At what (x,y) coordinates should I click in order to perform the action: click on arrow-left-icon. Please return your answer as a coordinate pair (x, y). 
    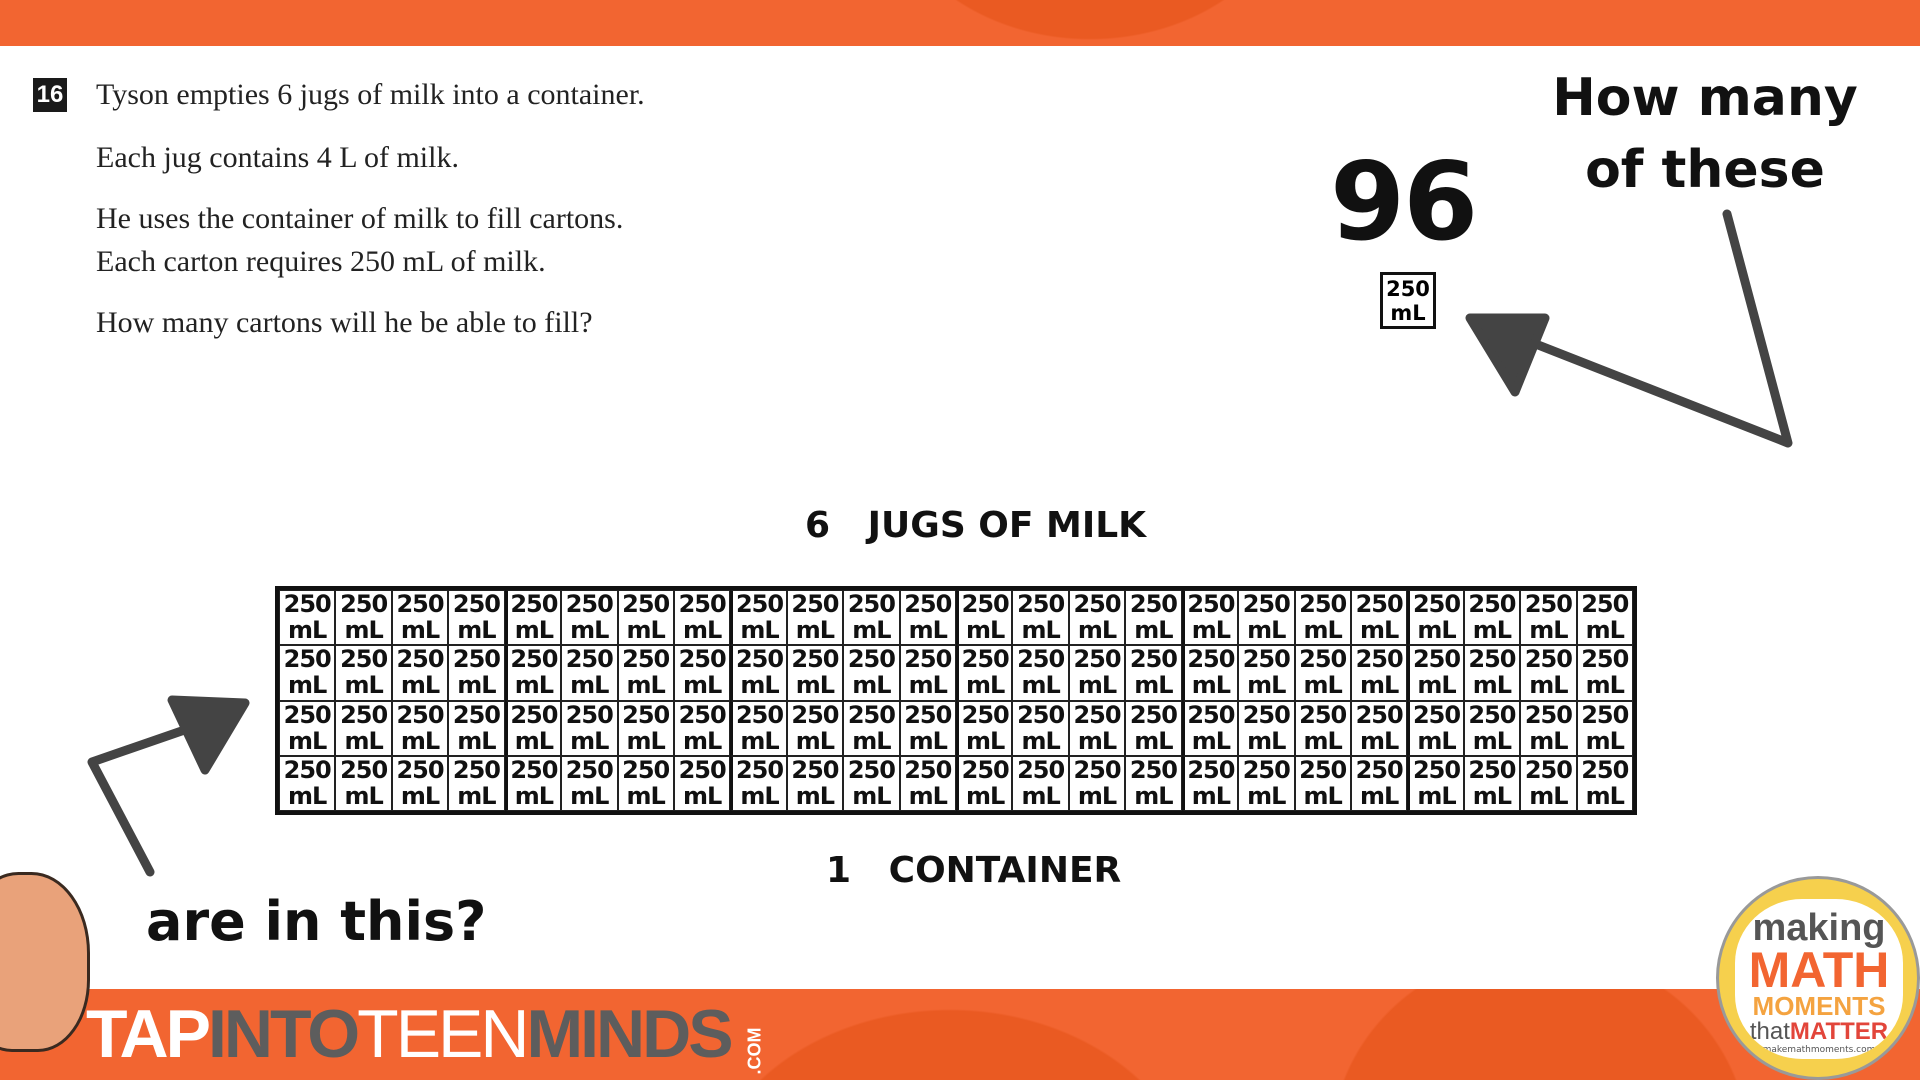
    Looking at the image, I should click on (168, 786).